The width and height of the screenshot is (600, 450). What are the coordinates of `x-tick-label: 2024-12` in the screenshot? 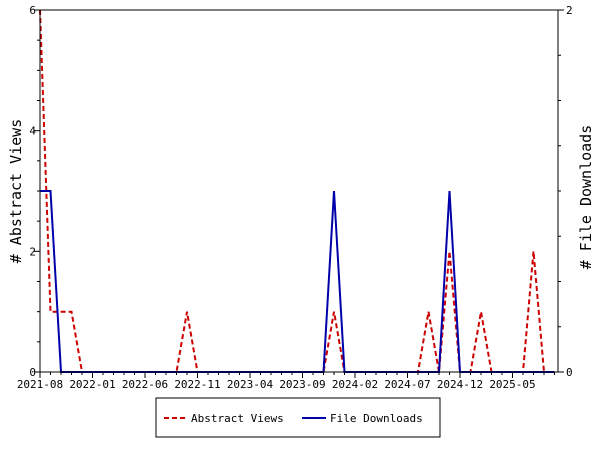 It's located at (460, 384).